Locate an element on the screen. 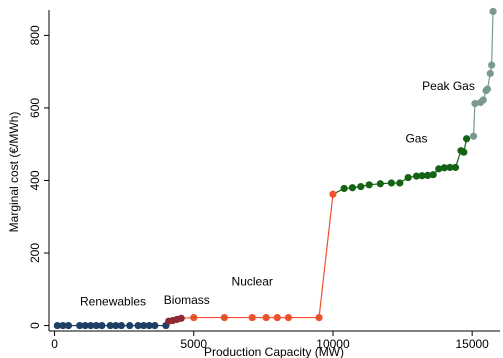 This screenshot has width=503, height=358. x-tick-label: 15000 is located at coordinates (472, 344).